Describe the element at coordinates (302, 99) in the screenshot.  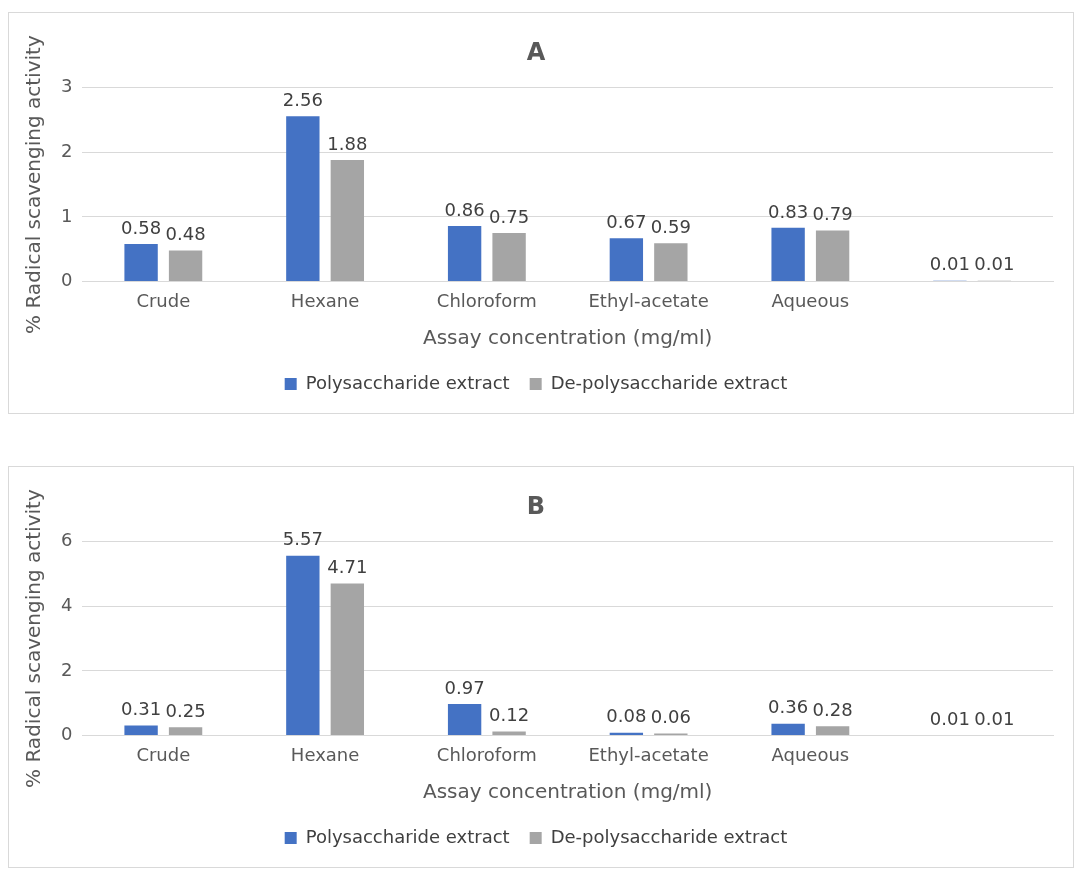
I see `data-label: 2.56` at that location.